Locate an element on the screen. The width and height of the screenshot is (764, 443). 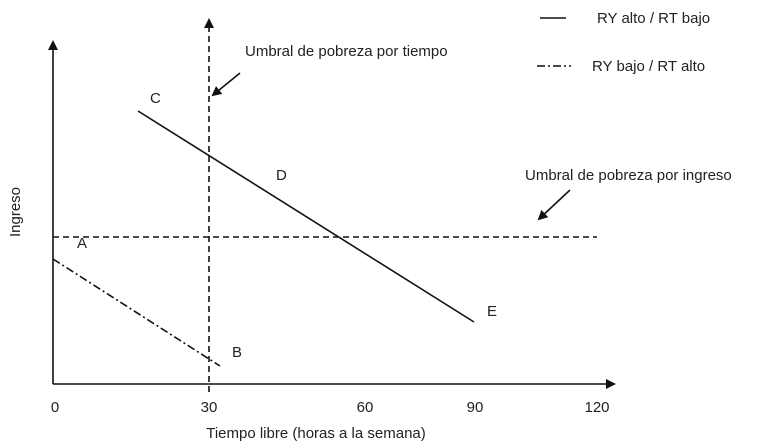
point-label: C is located at coordinates (155, 98).